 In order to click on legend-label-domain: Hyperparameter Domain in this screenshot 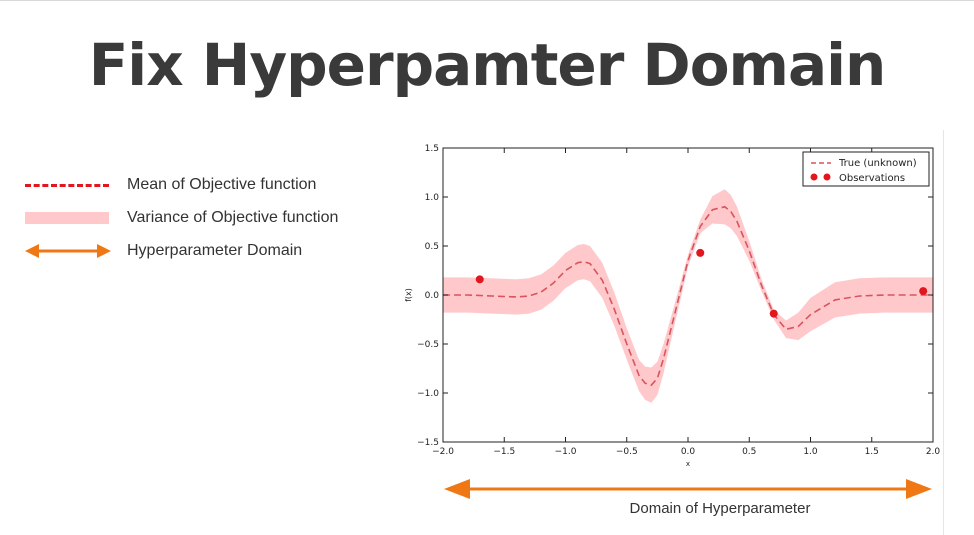, I will do `click(215, 250)`.